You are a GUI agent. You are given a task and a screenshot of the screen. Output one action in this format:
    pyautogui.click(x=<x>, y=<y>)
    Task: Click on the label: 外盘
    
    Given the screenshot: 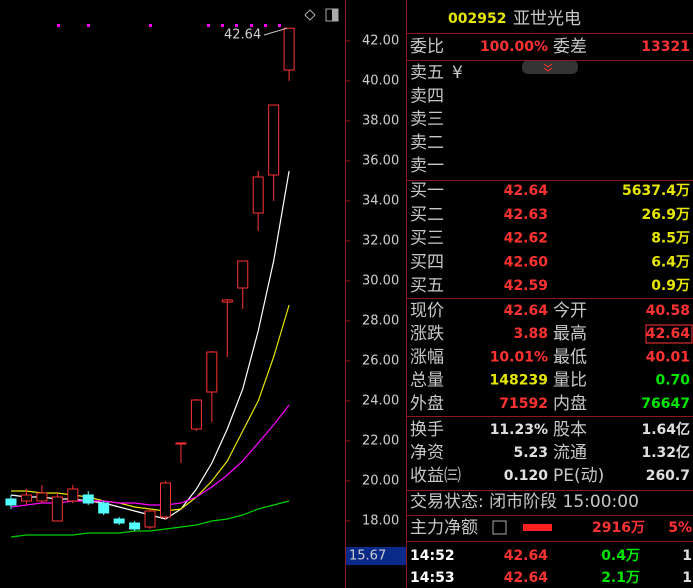 What is the action you would take?
    pyautogui.click(x=427, y=404)
    